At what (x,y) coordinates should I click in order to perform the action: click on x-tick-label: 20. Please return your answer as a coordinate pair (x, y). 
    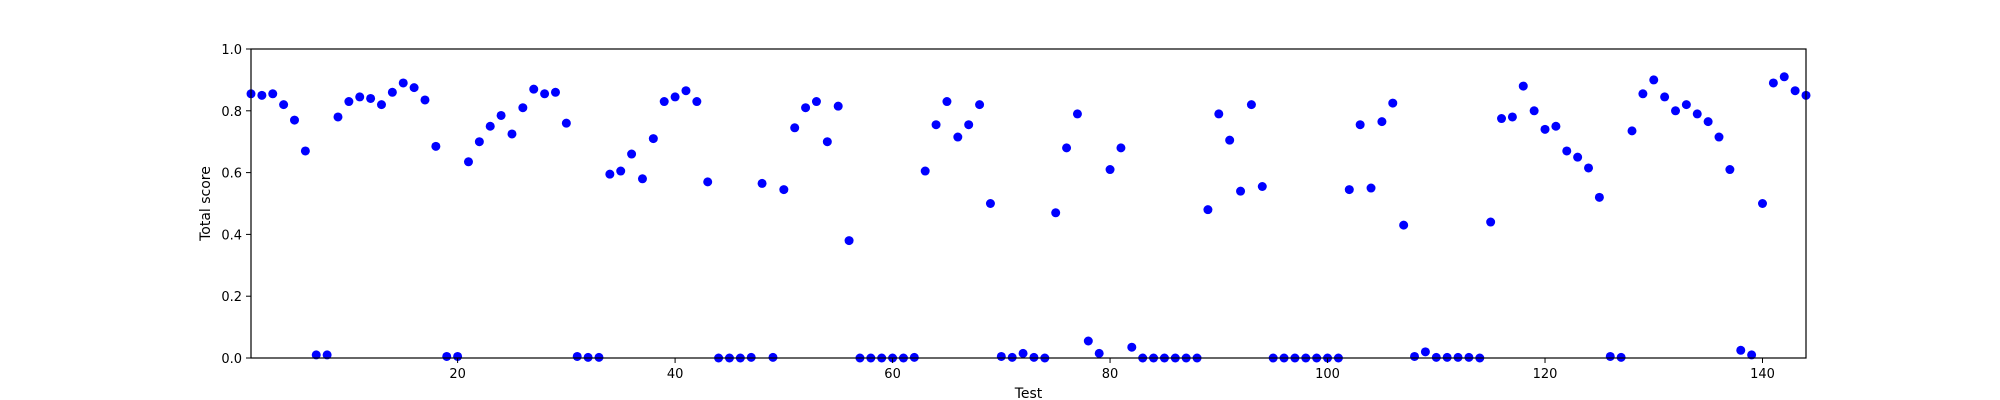
    Looking at the image, I should click on (457, 374).